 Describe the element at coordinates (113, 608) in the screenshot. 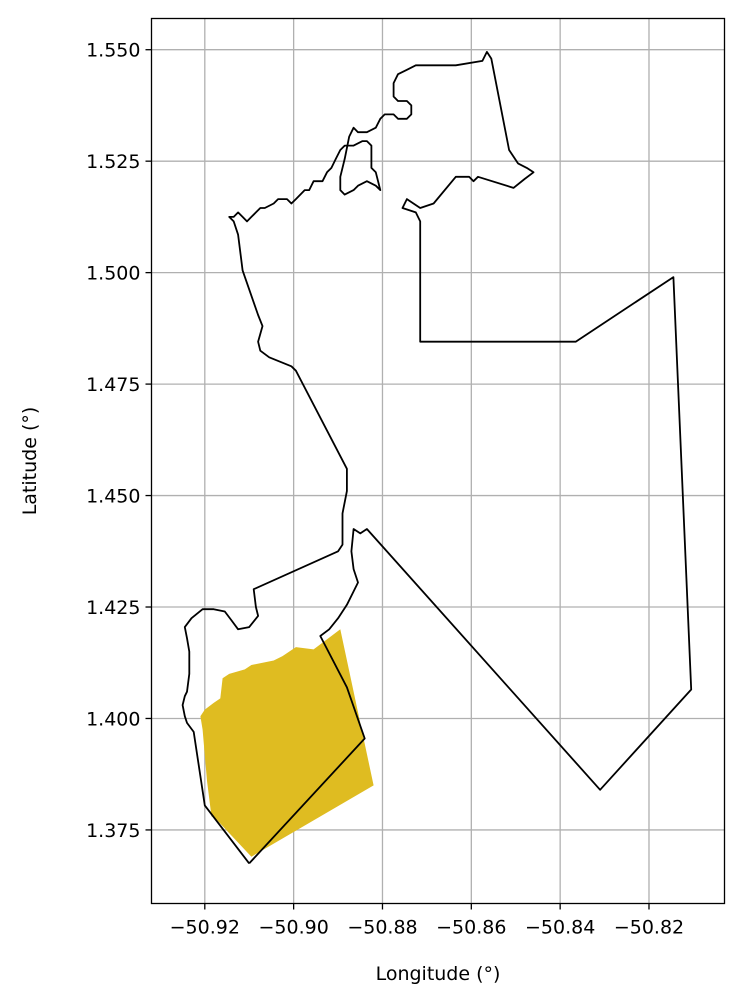

I see `y-tick-label: 1.425` at that location.